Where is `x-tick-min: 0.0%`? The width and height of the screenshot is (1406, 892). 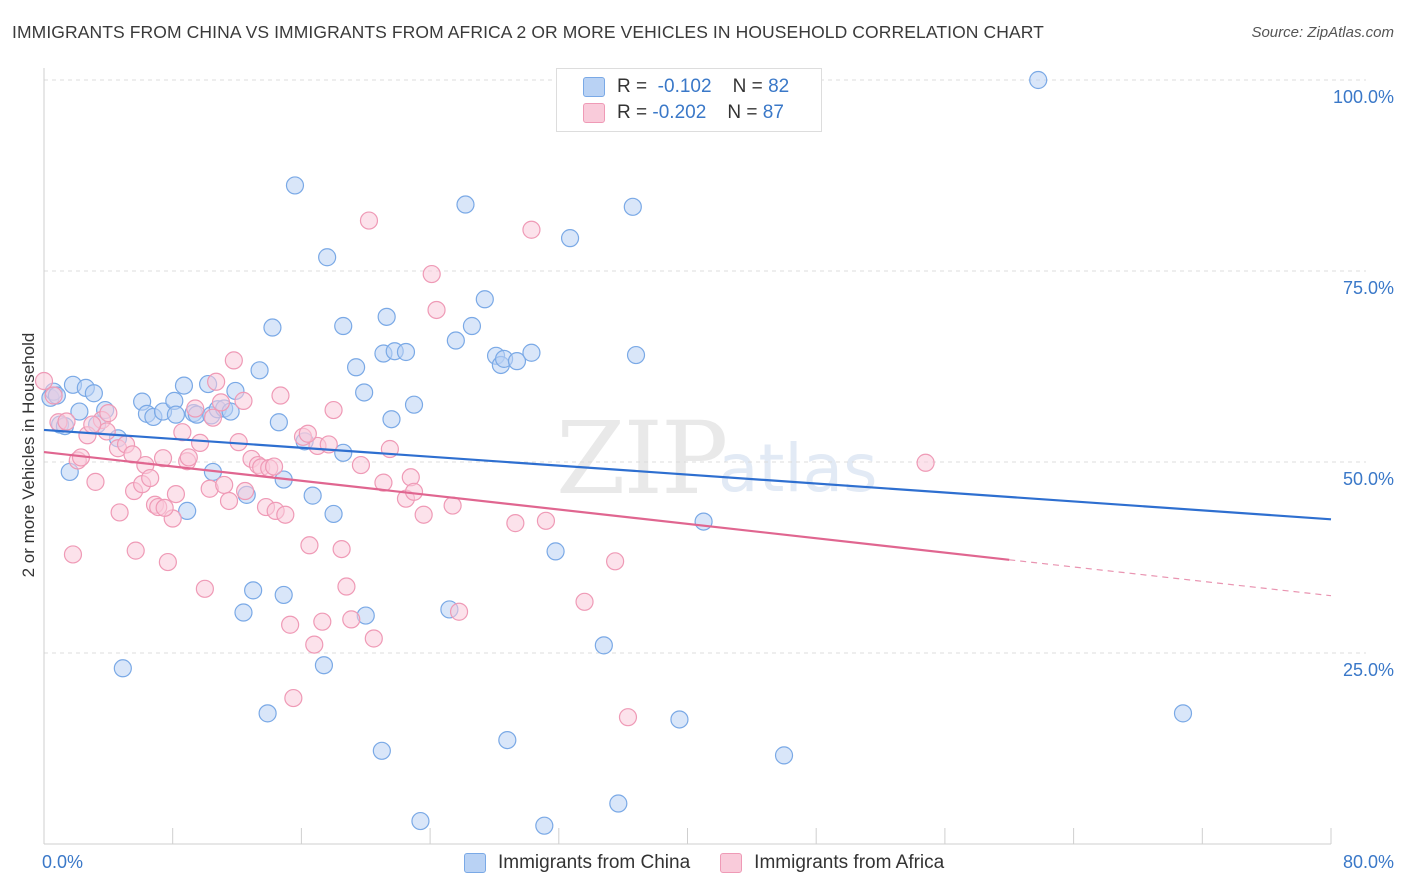
x-tick-min: 0.0% is located at coordinates (63, 862).